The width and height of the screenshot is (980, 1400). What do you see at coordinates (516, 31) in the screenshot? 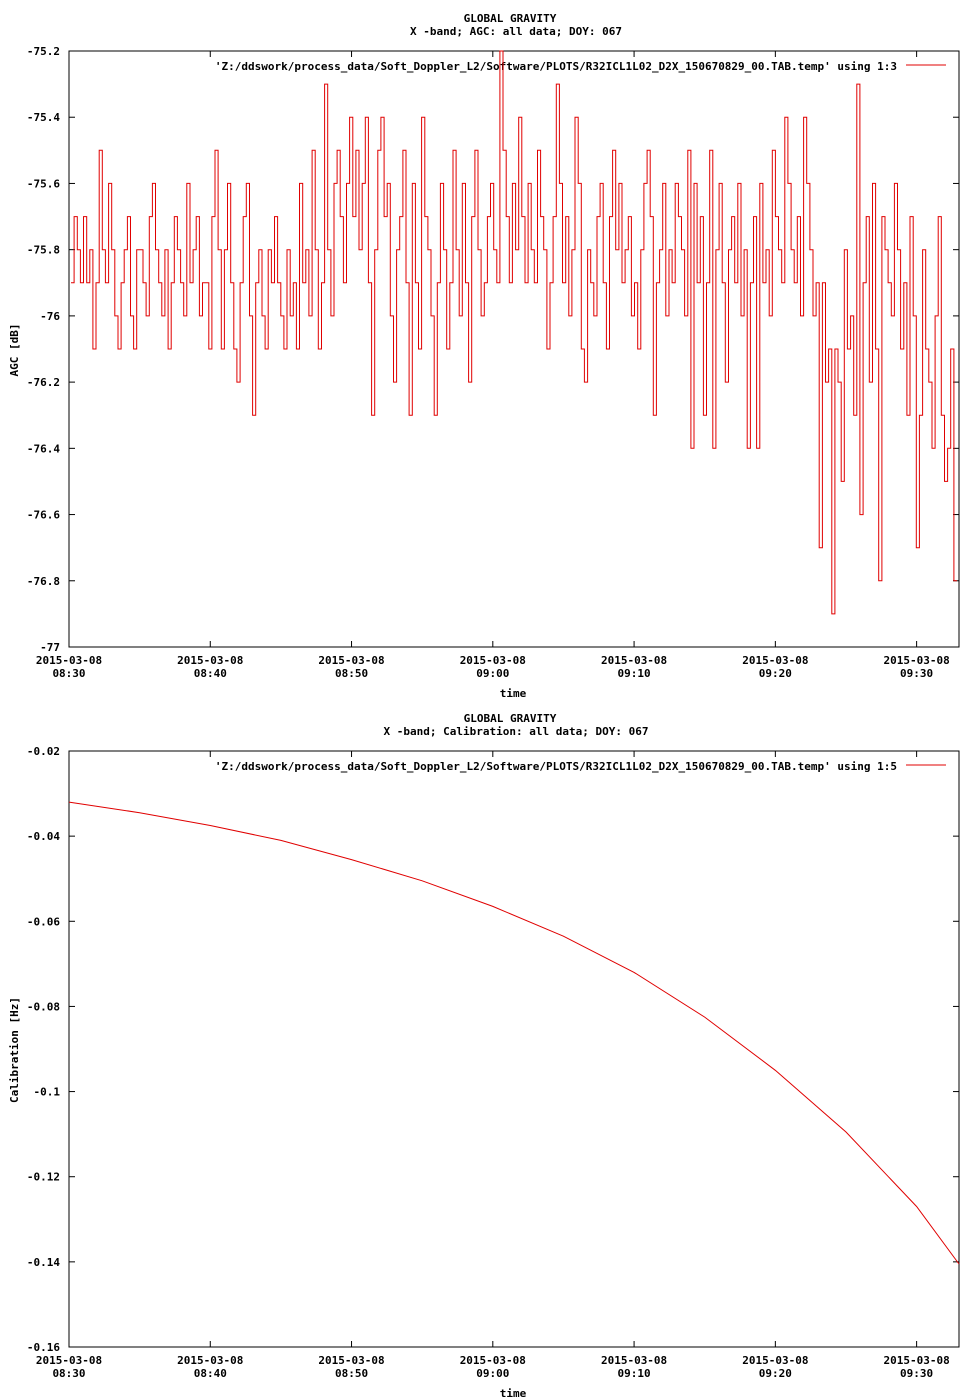
I see `agc-chart-subtitle: X -band; AGC: all data; DOY: 067` at bounding box center [516, 31].